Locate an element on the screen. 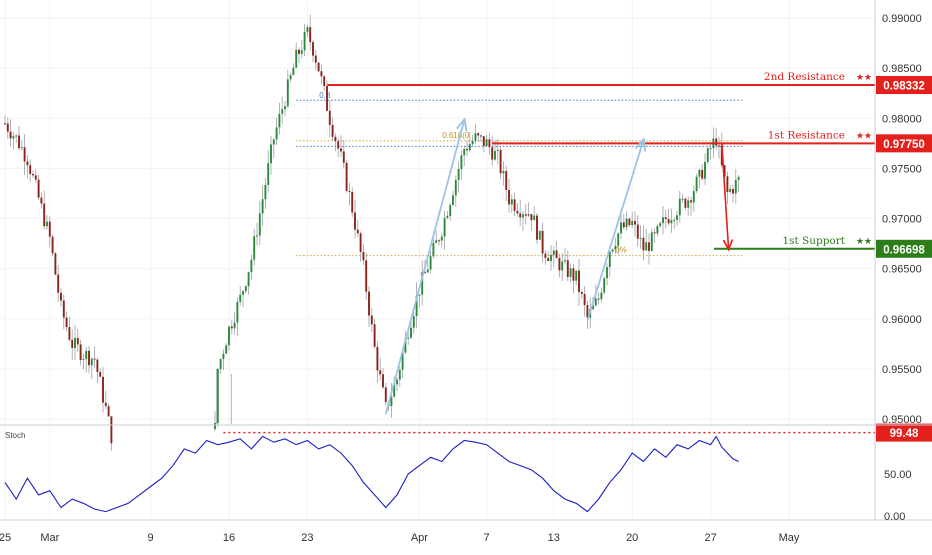  time-tick-label: 13 is located at coordinates (554, 538).